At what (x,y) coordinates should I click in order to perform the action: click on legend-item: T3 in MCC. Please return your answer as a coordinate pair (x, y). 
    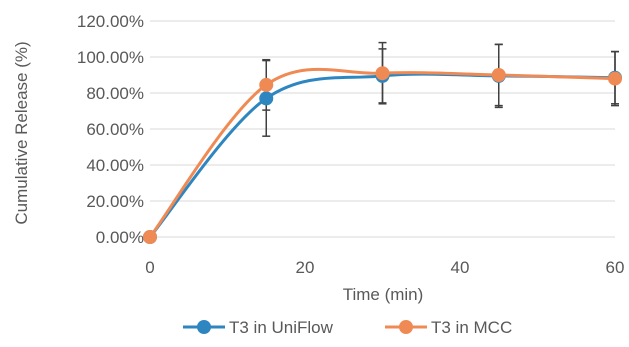
    Looking at the image, I should click on (448, 327).